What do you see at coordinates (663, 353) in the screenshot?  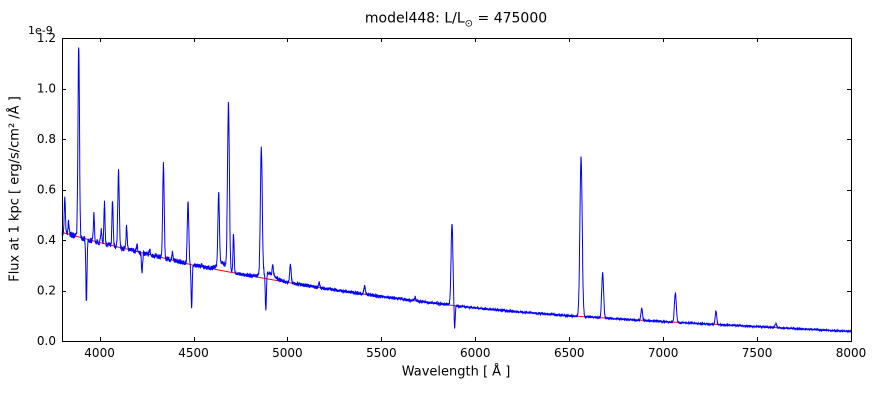 I see `x-tick-label: 7000` at bounding box center [663, 353].